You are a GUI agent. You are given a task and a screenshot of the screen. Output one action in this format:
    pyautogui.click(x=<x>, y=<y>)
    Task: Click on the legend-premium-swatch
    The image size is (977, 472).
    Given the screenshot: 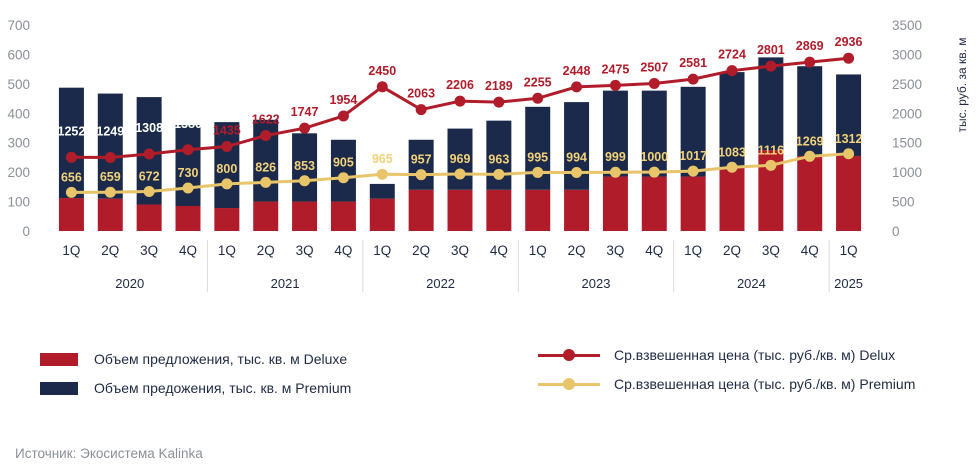 What is the action you would take?
    pyautogui.click(x=59, y=388)
    